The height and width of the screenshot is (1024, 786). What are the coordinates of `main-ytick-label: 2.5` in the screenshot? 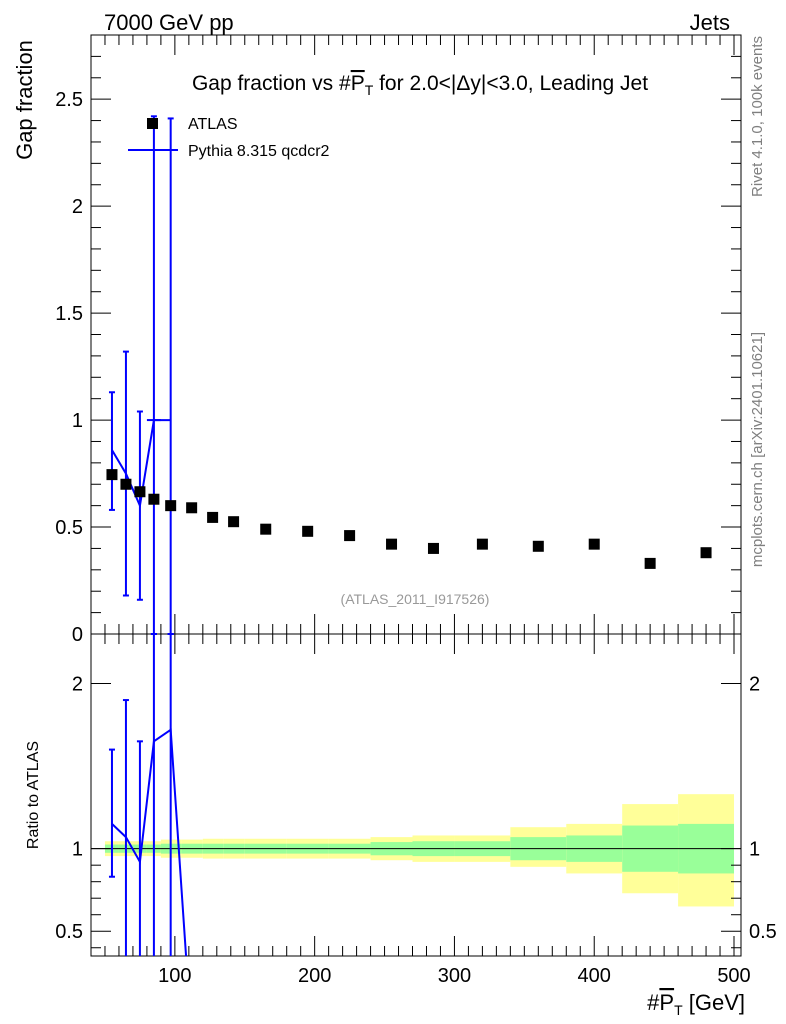 It's located at (69, 100).